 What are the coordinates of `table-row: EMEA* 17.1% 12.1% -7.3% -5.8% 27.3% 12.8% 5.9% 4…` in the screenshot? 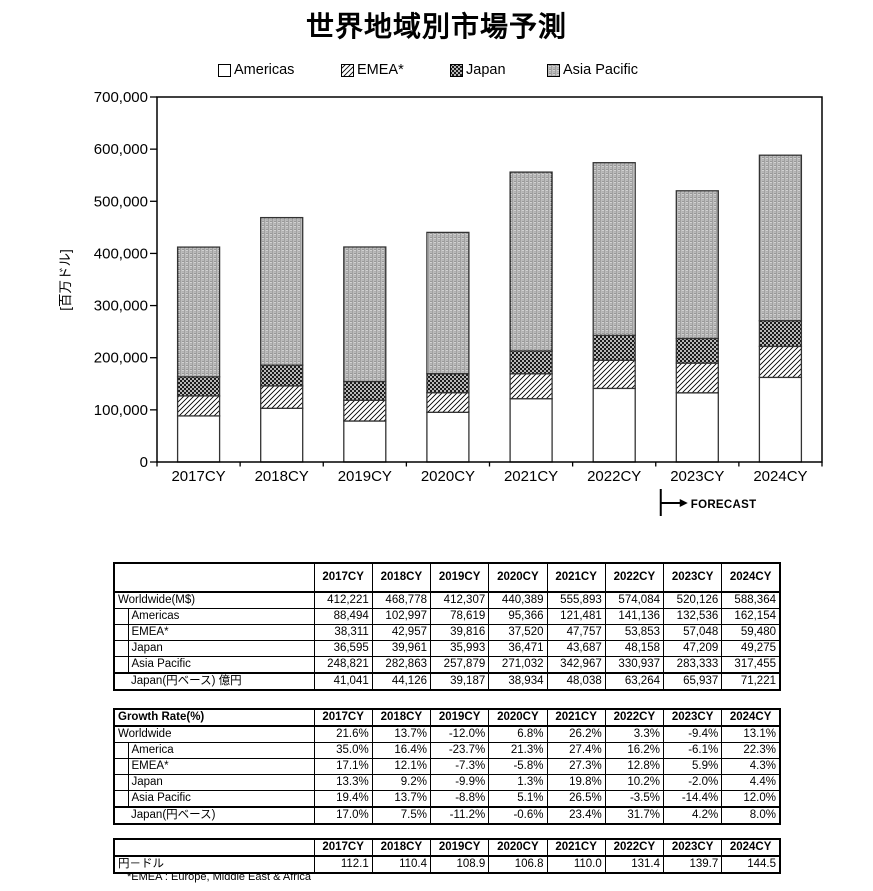 It's located at (447, 766).